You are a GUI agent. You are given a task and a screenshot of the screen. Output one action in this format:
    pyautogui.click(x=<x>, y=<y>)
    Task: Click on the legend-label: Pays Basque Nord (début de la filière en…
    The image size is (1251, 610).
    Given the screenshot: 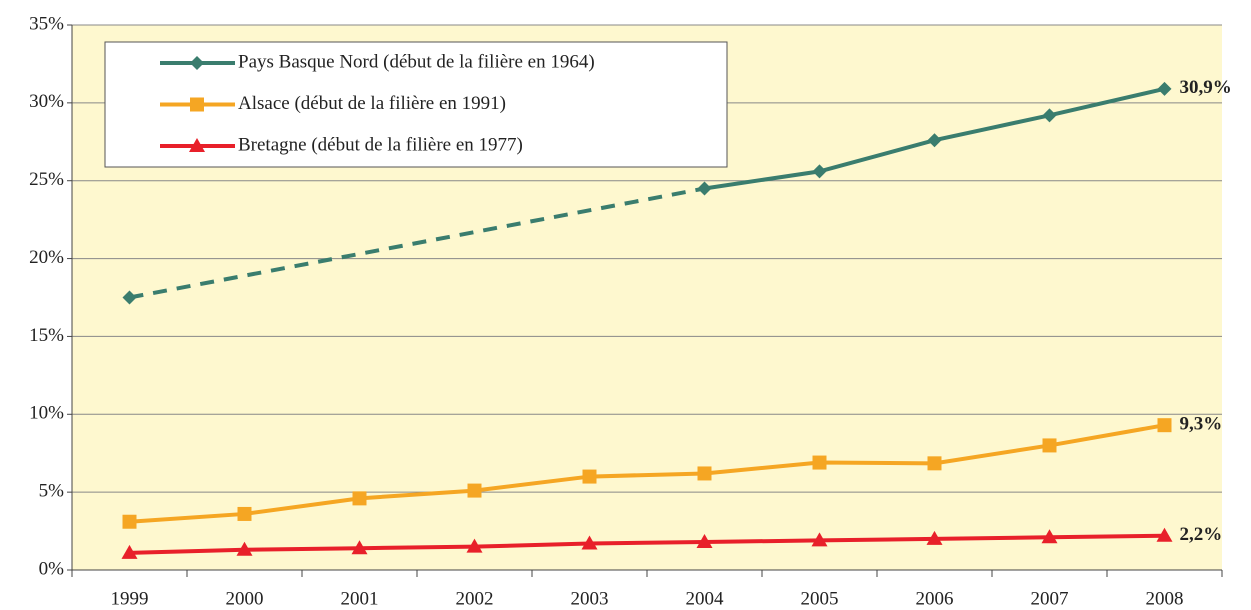 What is the action you would take?
    pyautogui.click(x=416, y=61)
    